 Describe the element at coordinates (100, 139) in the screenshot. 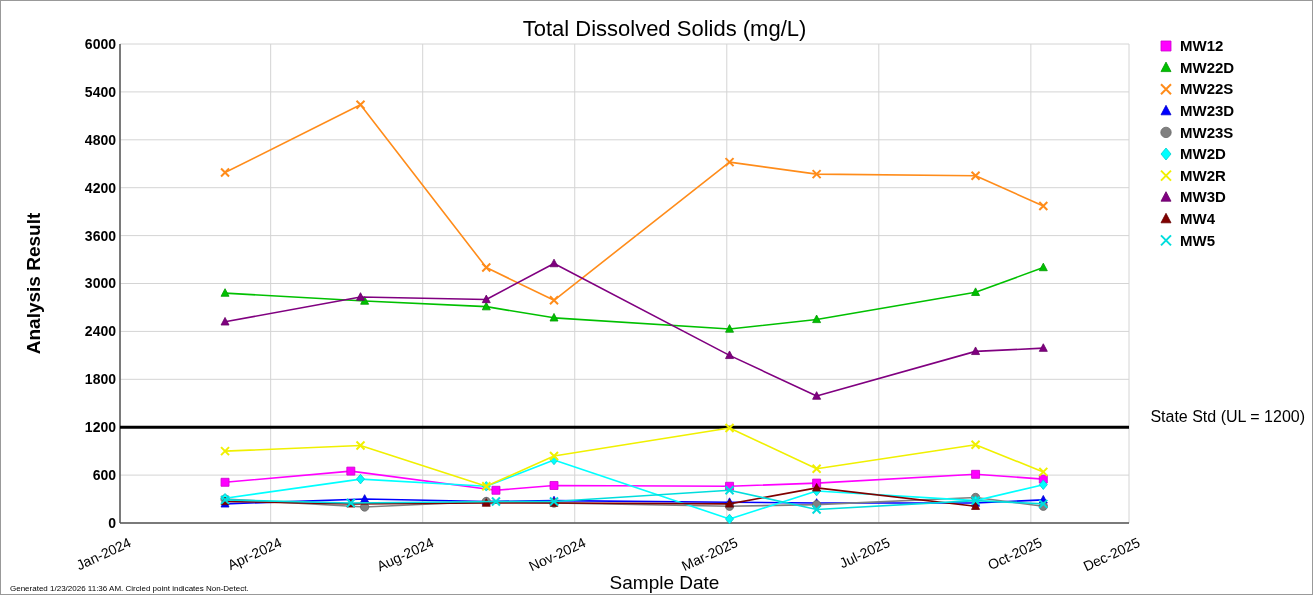

I see `y-tick-label: 4800` at that location.